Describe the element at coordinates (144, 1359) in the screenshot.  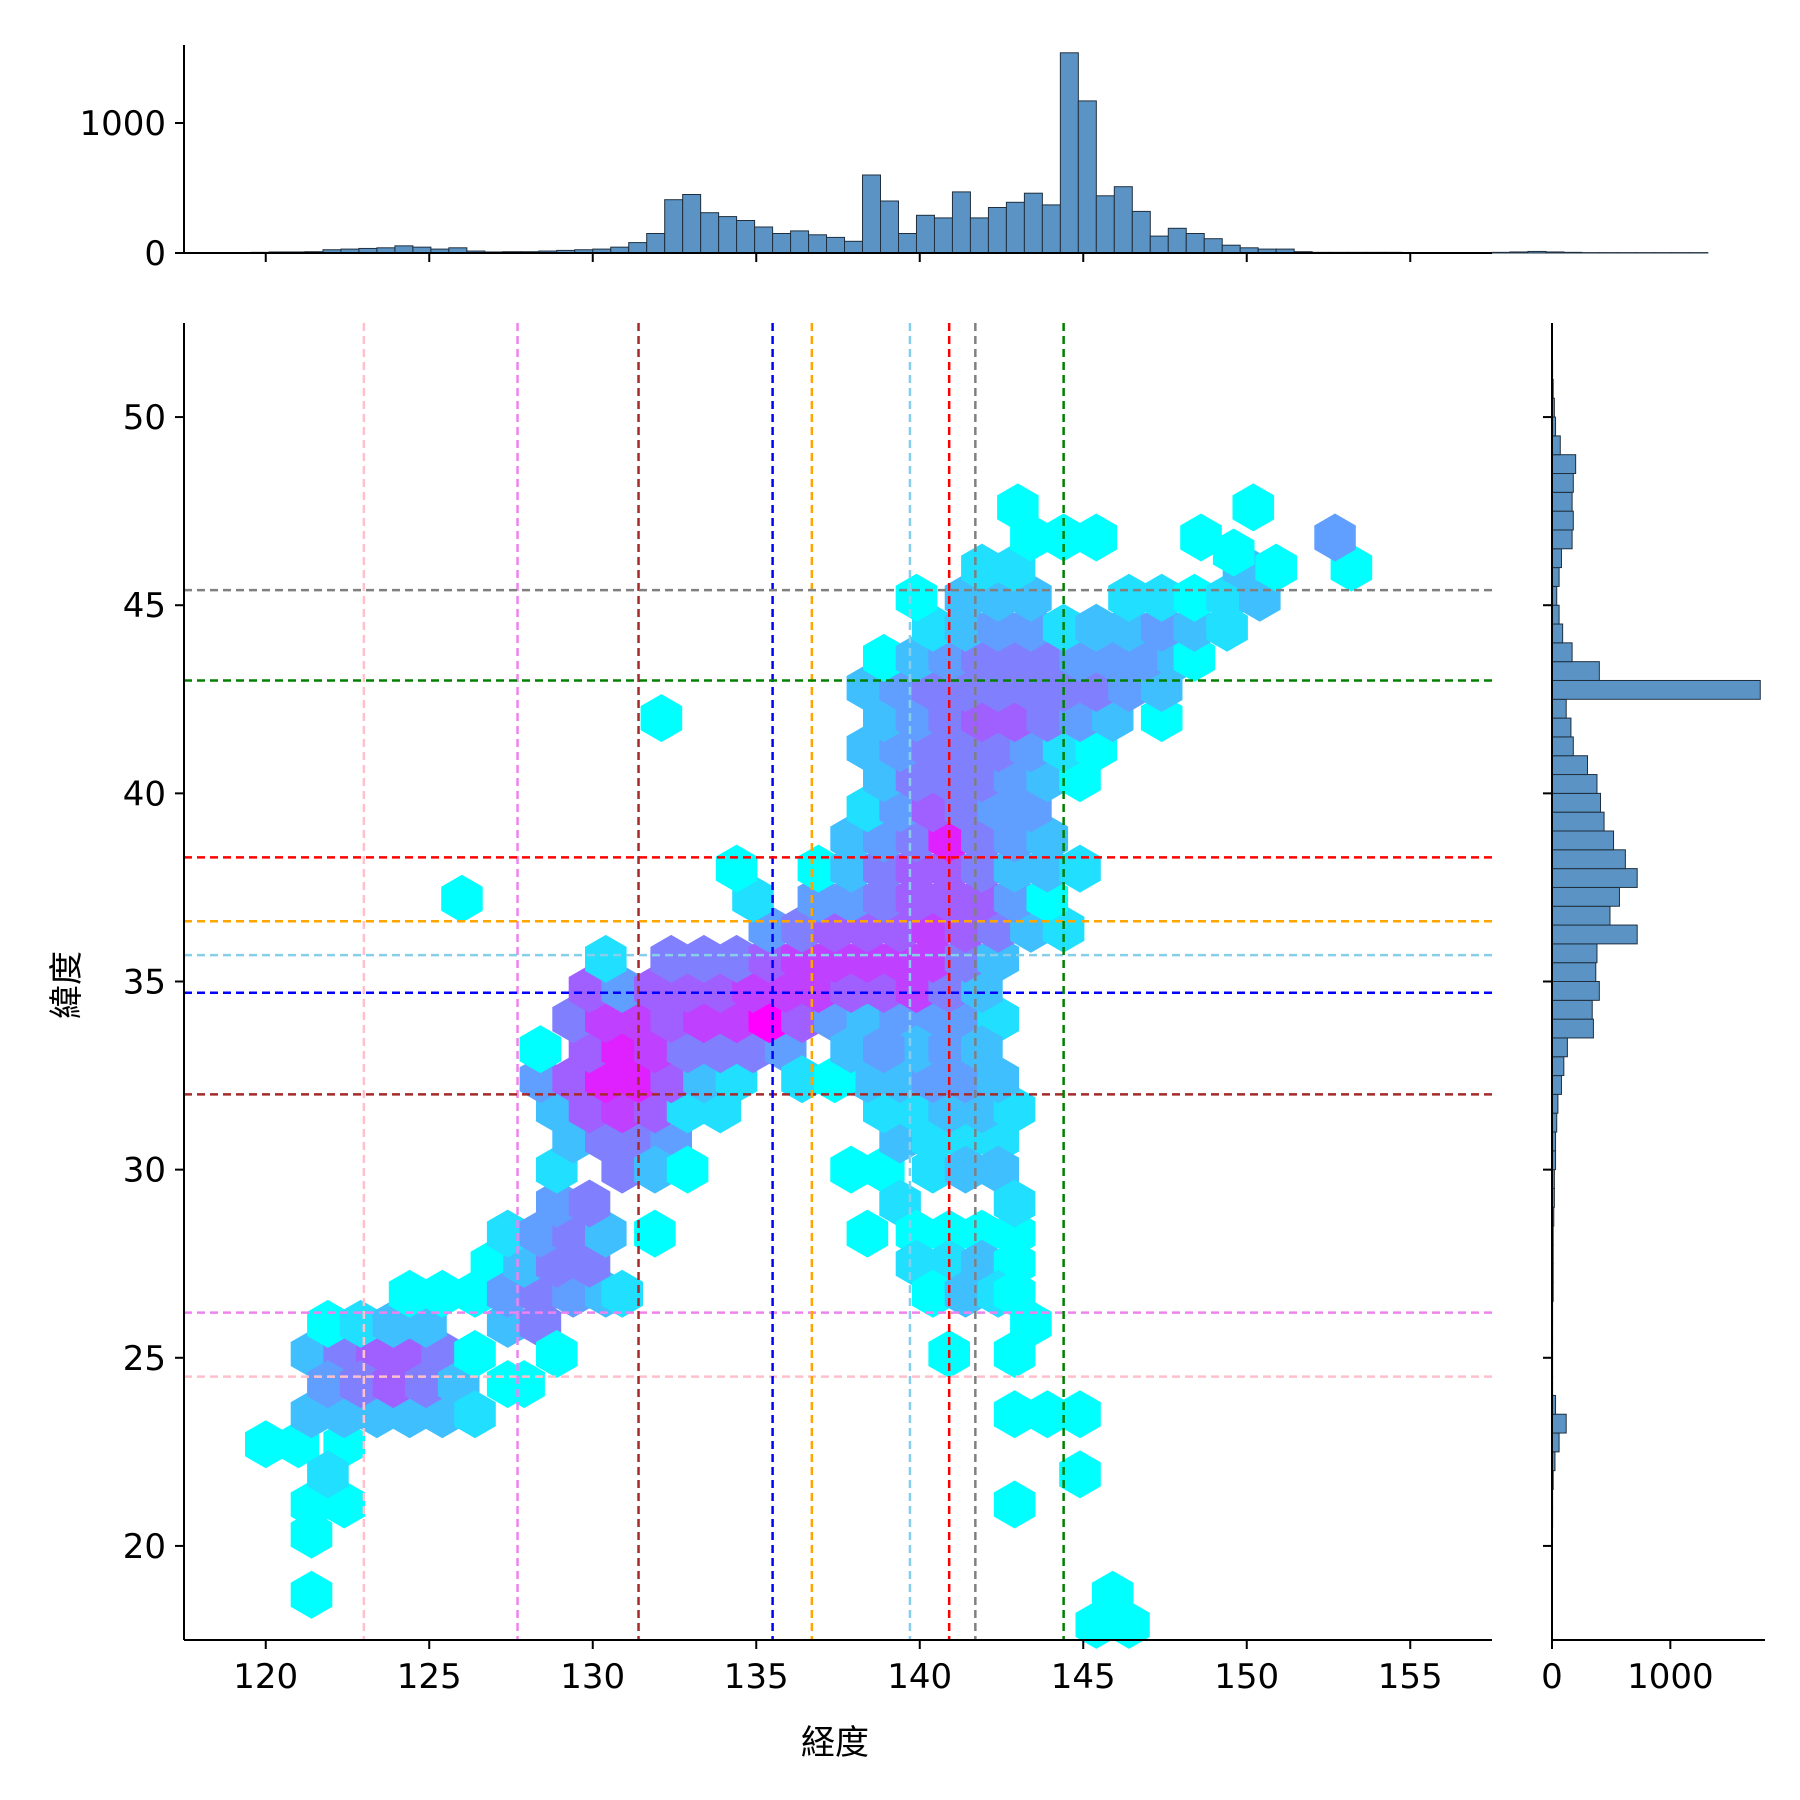
I see `y-tick-label: 25` at that location.